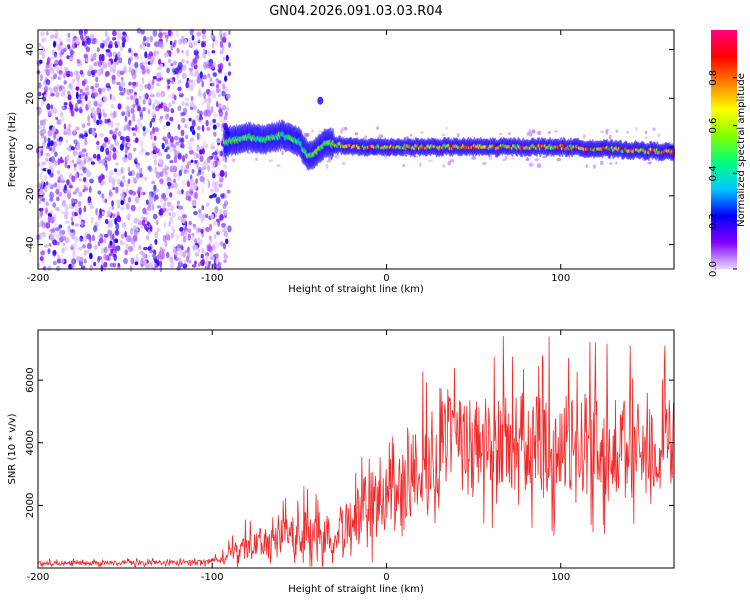 The image size is (750, 600). What do you see at coordinates (12, 150) in the screenshot?
I see `spectrogram-y-label: Frequency (Hz)` at bounding box center [12, 150].